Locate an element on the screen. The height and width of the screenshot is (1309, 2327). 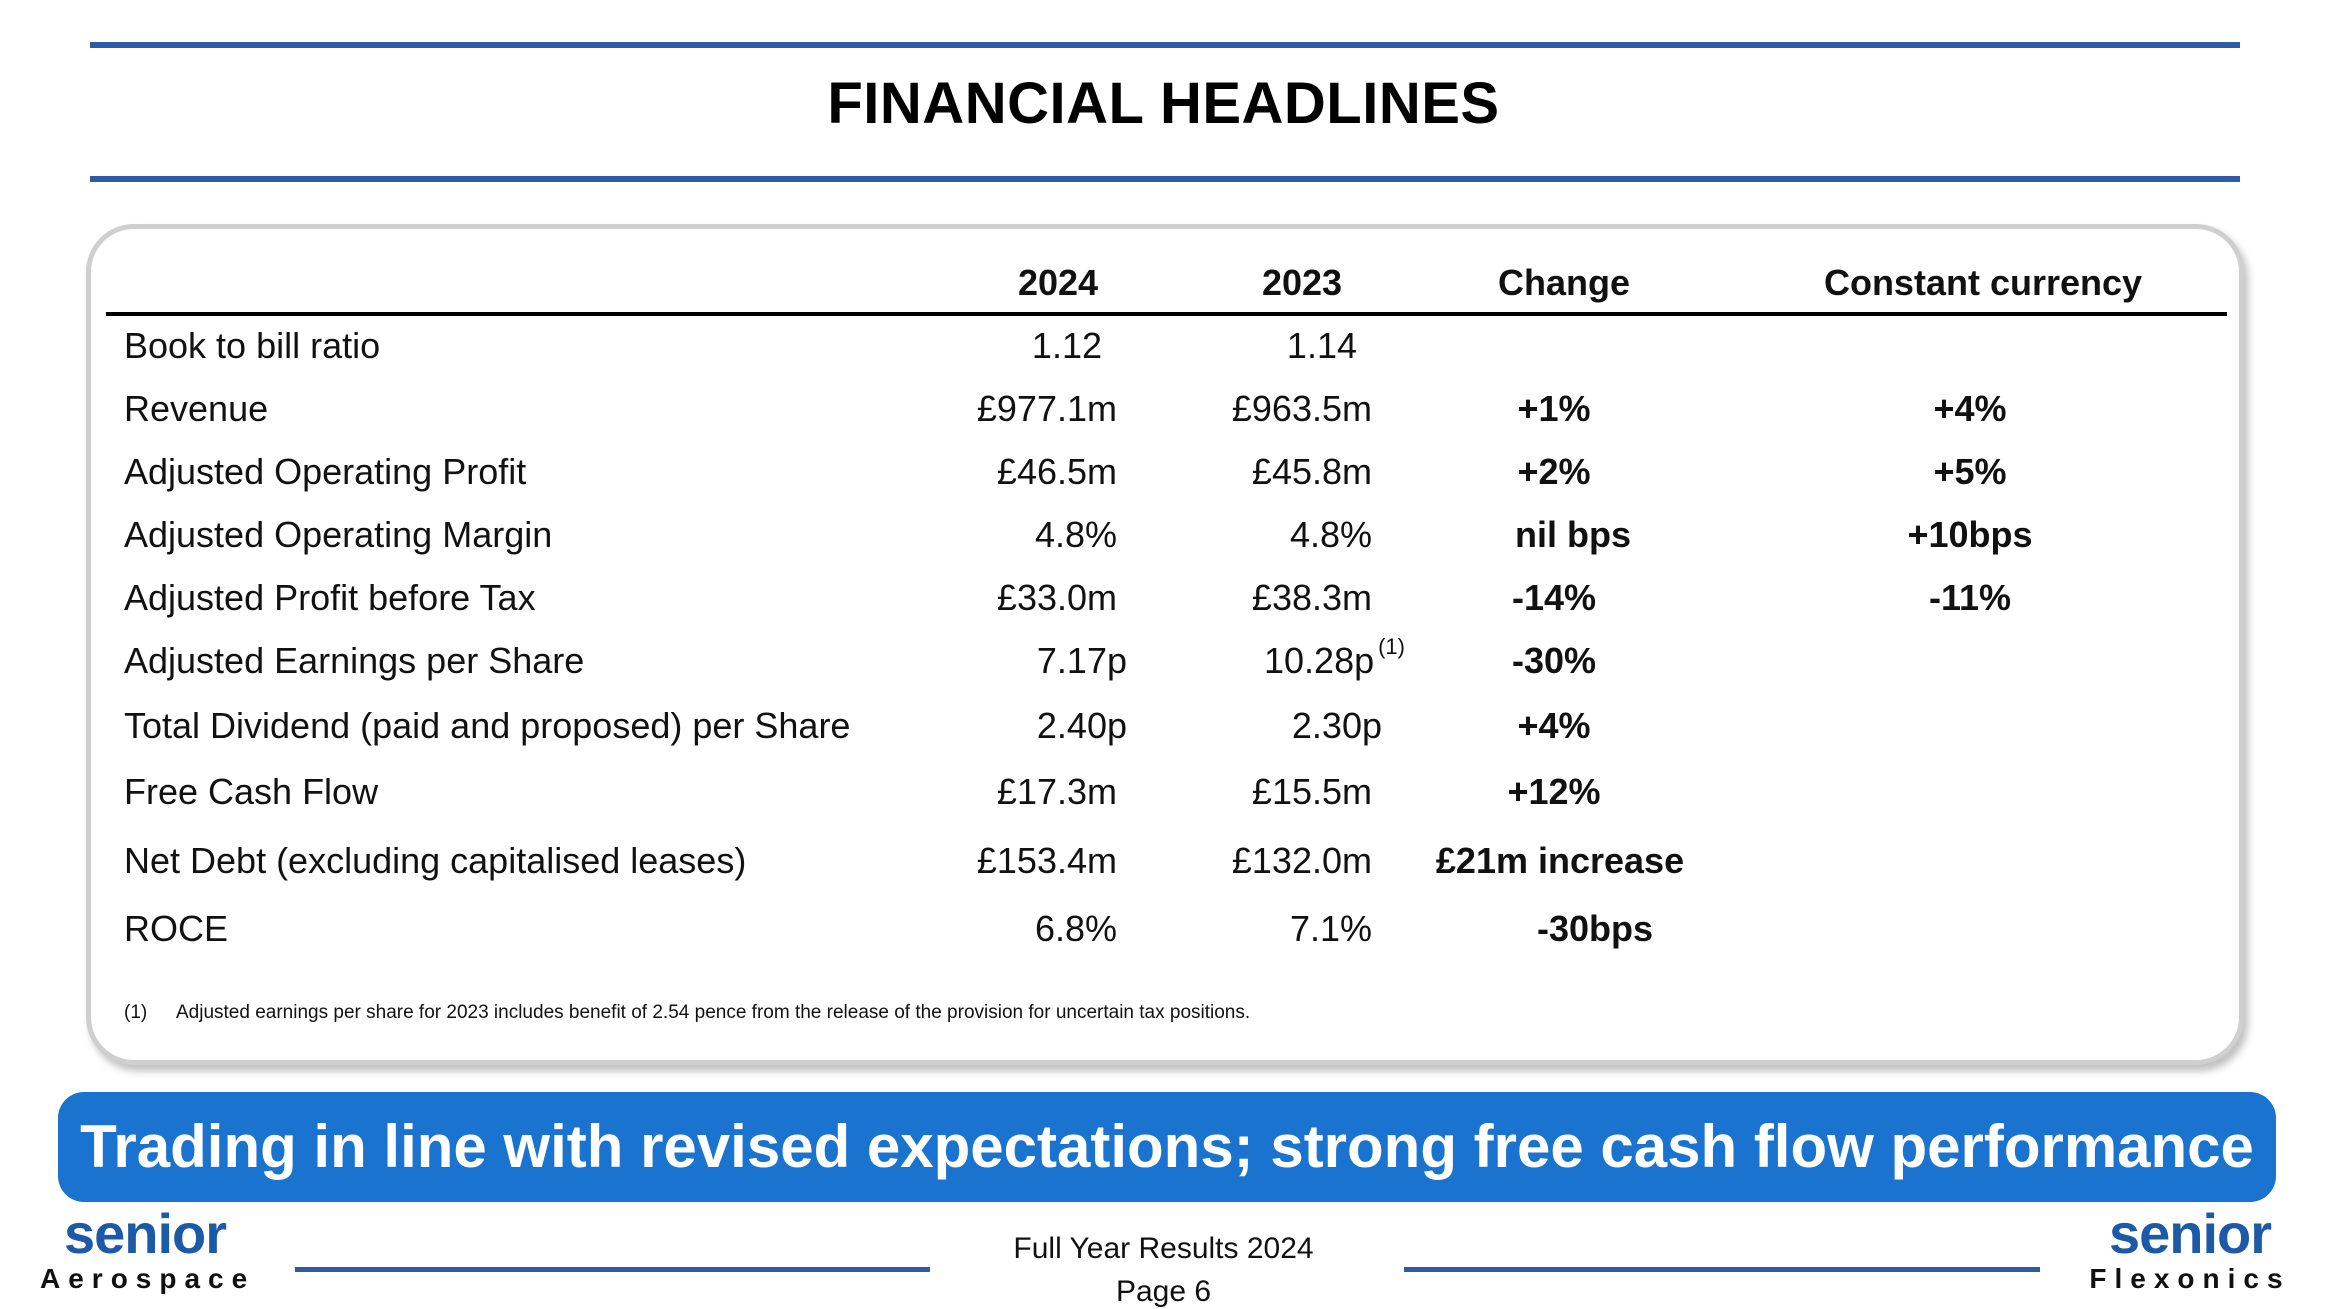
value-2024: 1.12 is located at coordinates (1066, 345).